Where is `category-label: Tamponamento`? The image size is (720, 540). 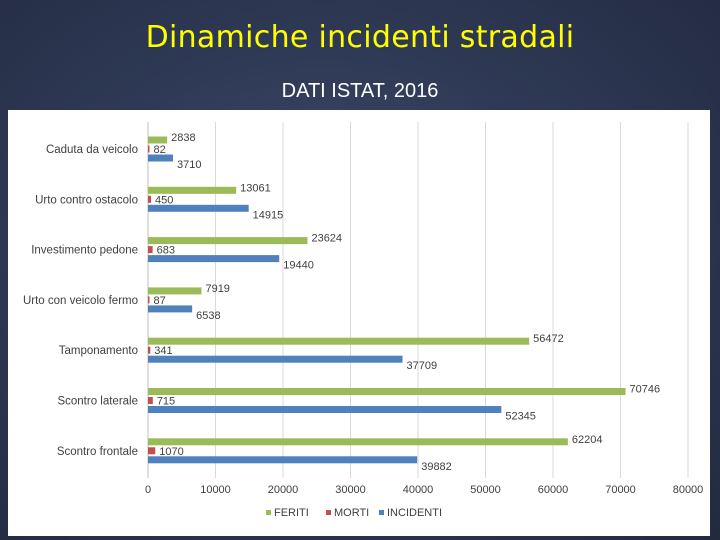 category-label: Tamponamento is located at coordinates (98, 351).